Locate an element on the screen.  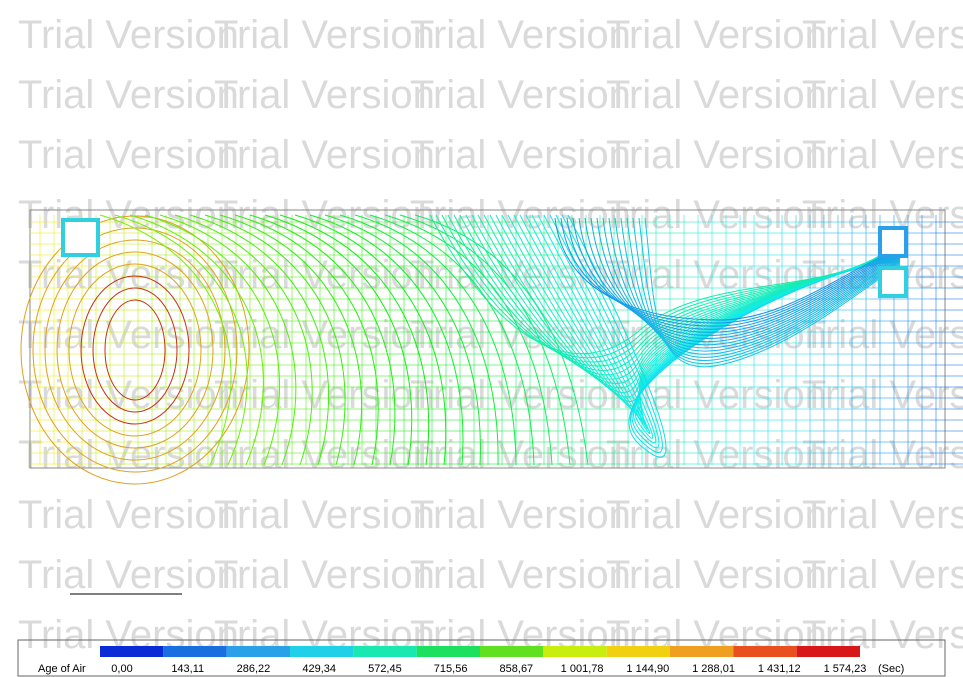
colorbar-label: 1 574,23 is located at coordinates (845, 669).